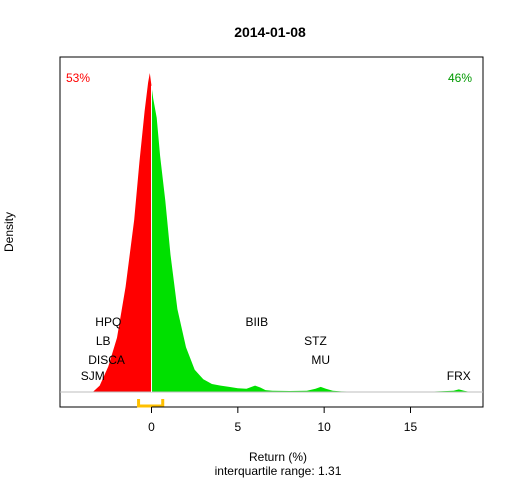 The width and height of the screenshot is (512, 480). I want to click on annotation-label: SJM, so click(93, 376).